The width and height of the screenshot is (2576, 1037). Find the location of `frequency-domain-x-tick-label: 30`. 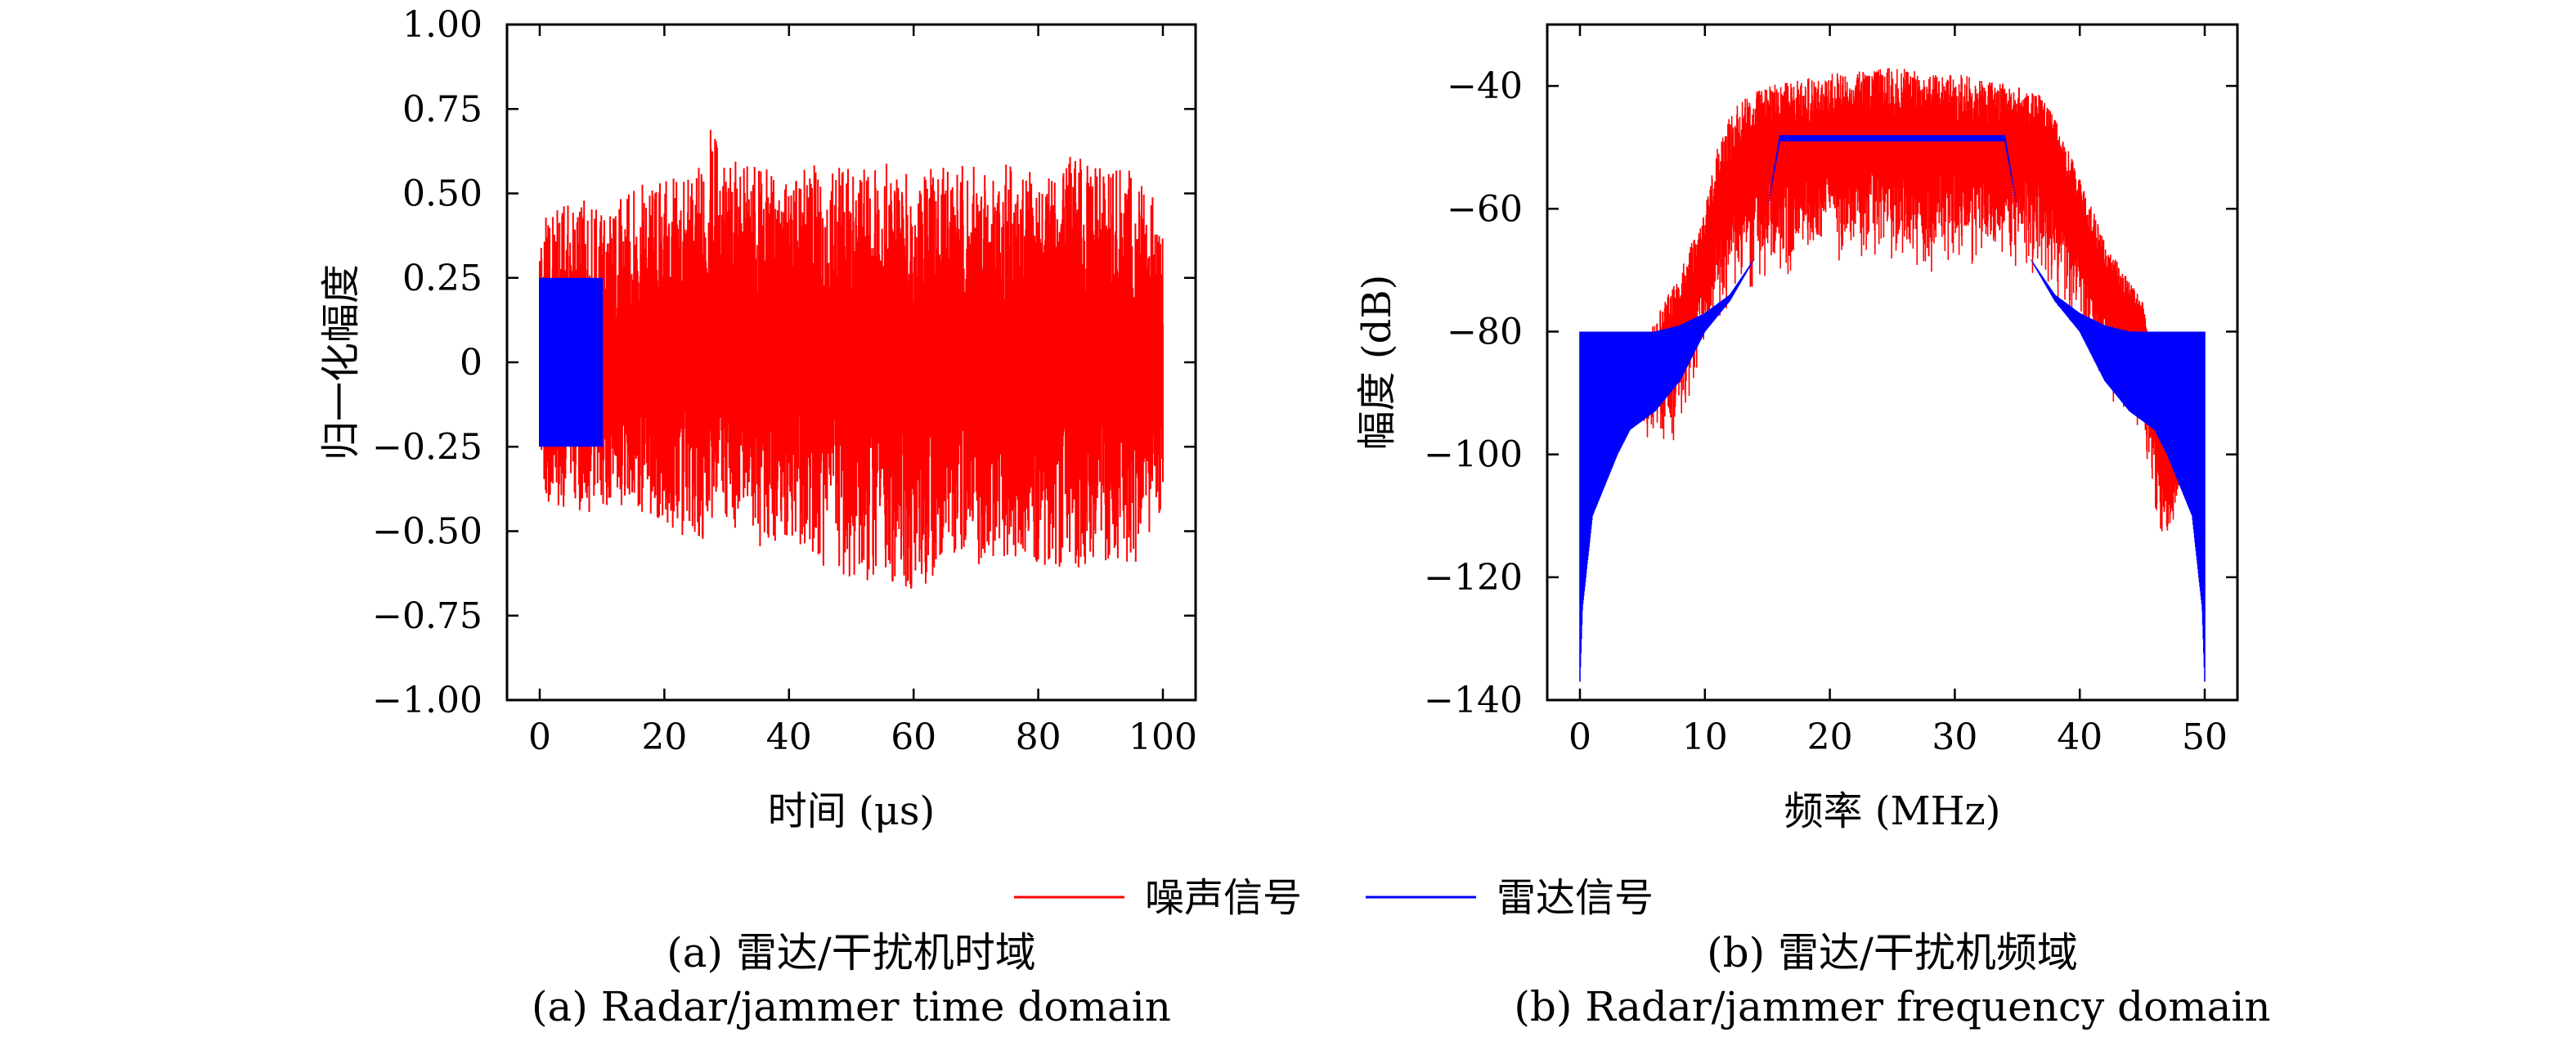

frequency-domain-x-tick-label: 30 is located at coordinates (1954, 737).